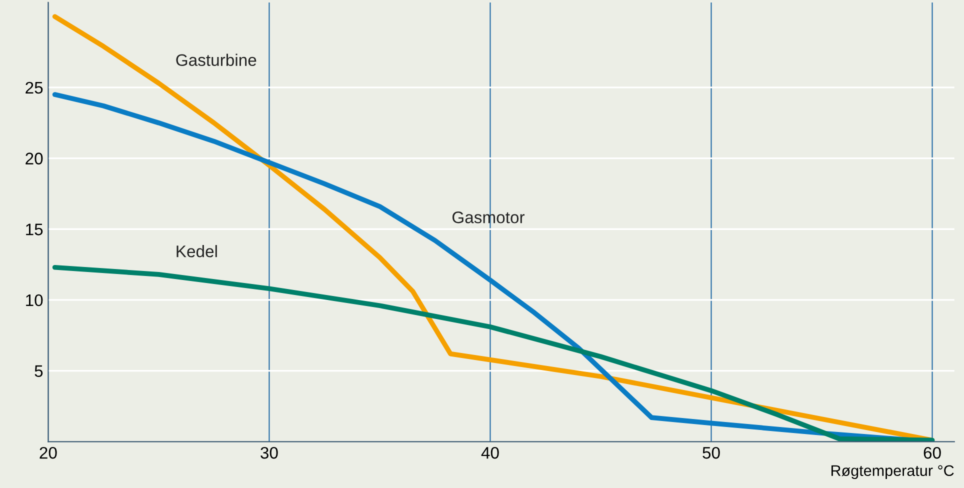 The width and height of the screenshot is (964, 488). What do you see at coordinates (196, 251) in the screenshot?
I see `series-label: Kedel` at bounding box center [196, 251].